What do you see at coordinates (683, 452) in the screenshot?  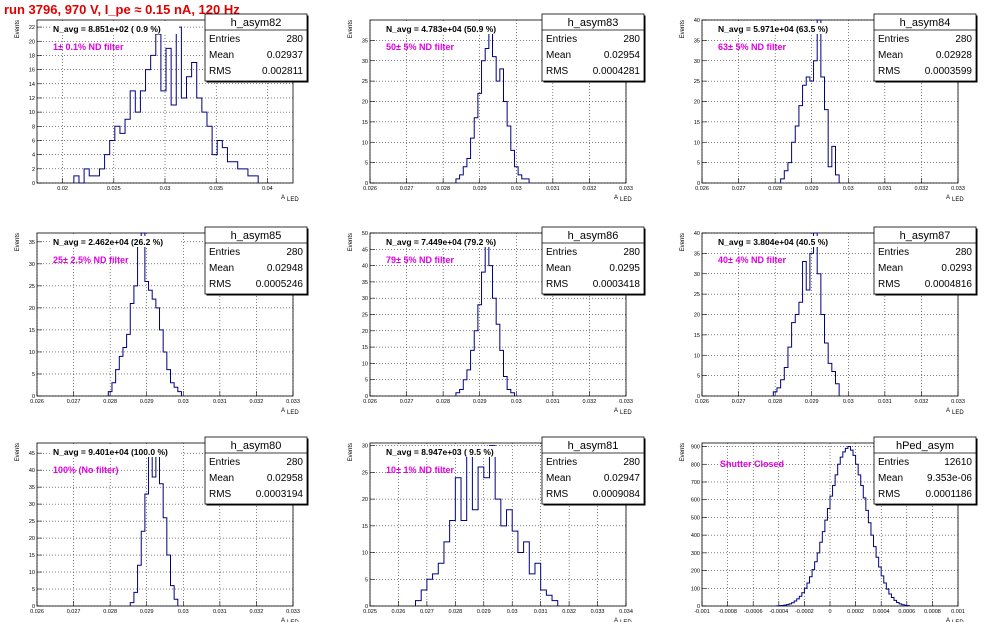 I see `y-axis-title: Events` at bounding box center [683, 452].